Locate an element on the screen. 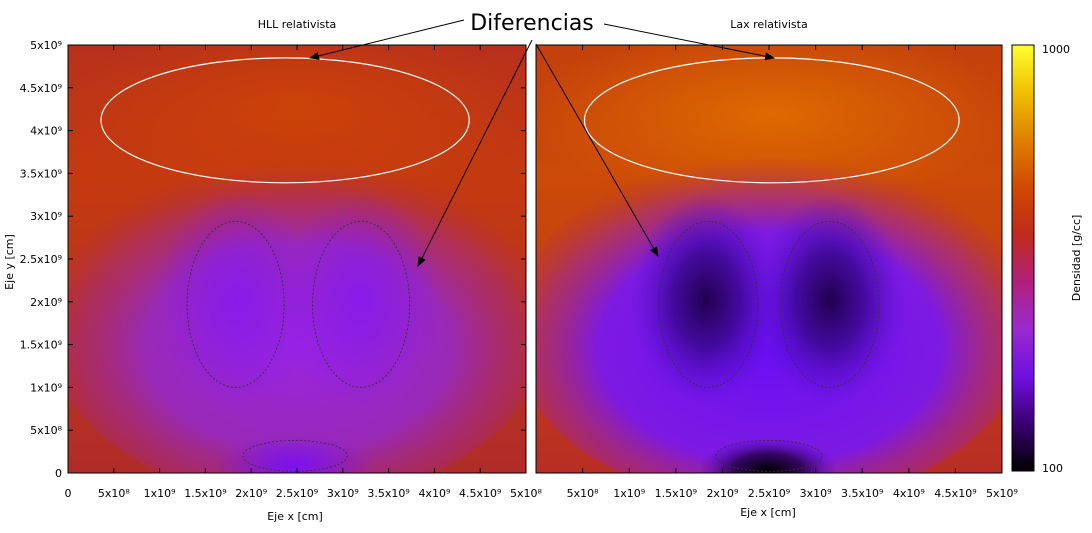 This screenshot has height=533, width=1092. arrow-to-hll-top is located at coordinates (387, 39).